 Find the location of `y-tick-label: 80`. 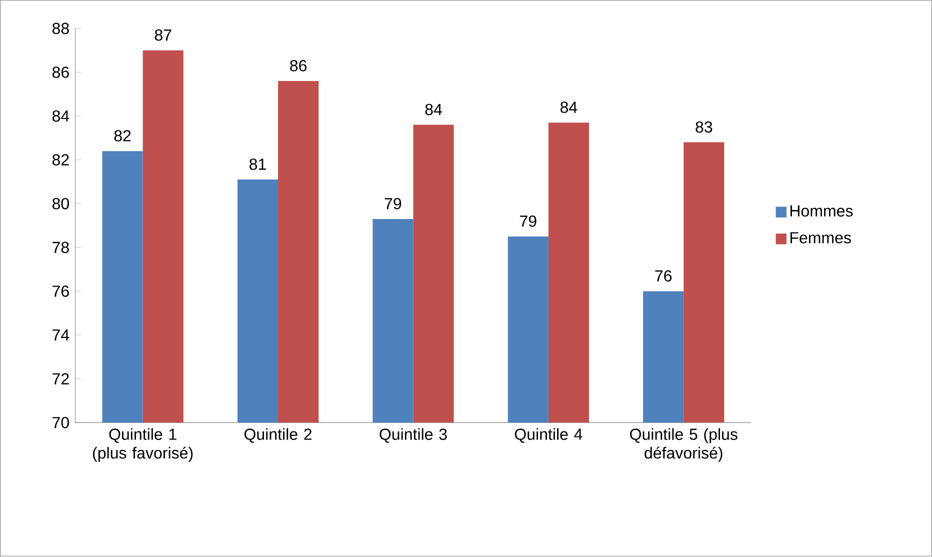

y-tick-label: 80 is located at coordinates (60, 204).